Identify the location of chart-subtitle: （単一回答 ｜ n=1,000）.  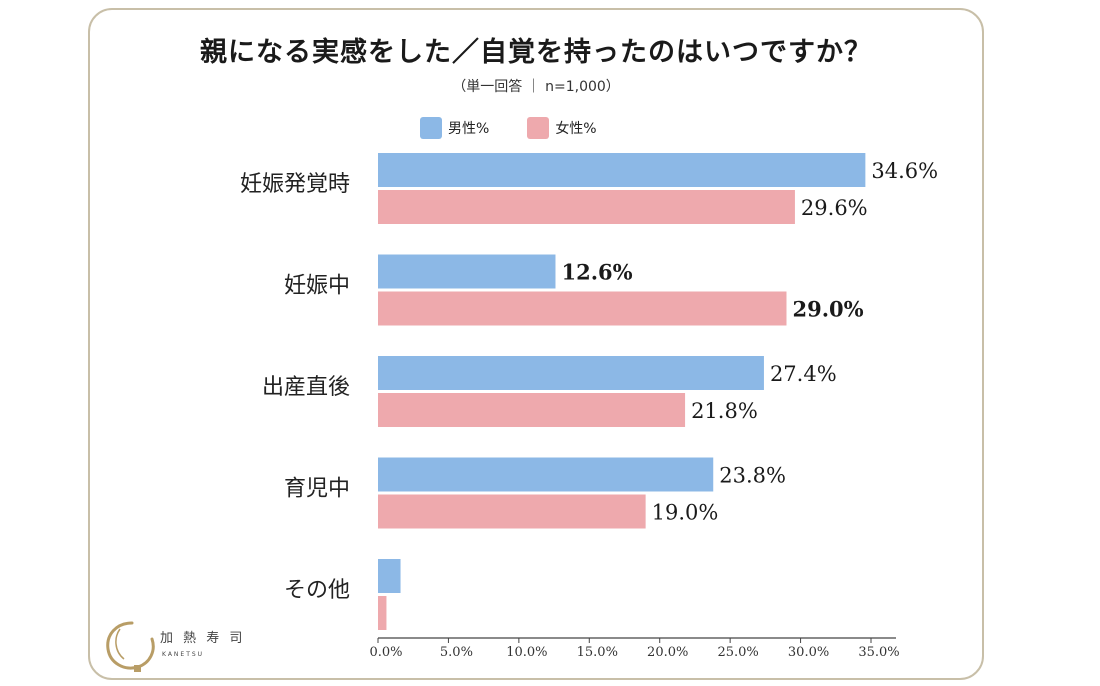
(536, 87).